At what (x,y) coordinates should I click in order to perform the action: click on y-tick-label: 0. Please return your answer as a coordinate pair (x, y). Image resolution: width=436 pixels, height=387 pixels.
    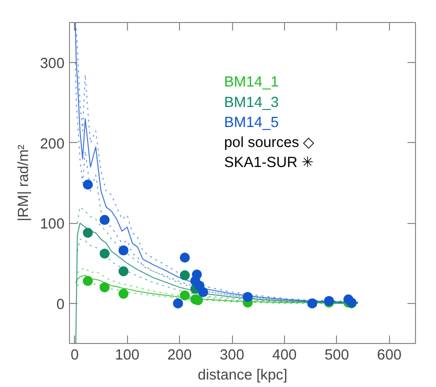
    Looking at the image, I should click on (60, 304).